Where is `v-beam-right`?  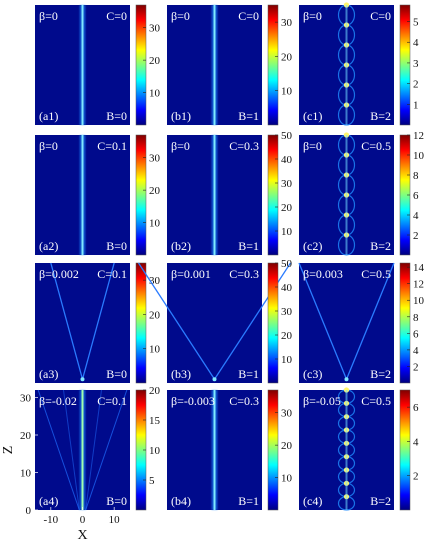 v-beam-right is located at coordinates (98, 321).